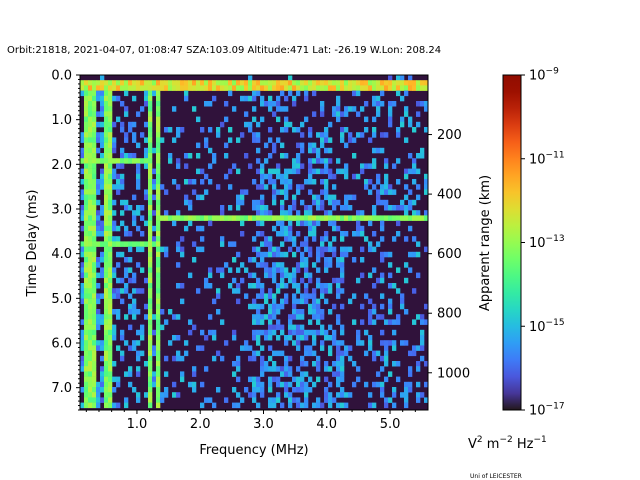  Describe the element at coordinates (200, 424) in the screenshot. I see `x-tick-label: 2.0` at that location.